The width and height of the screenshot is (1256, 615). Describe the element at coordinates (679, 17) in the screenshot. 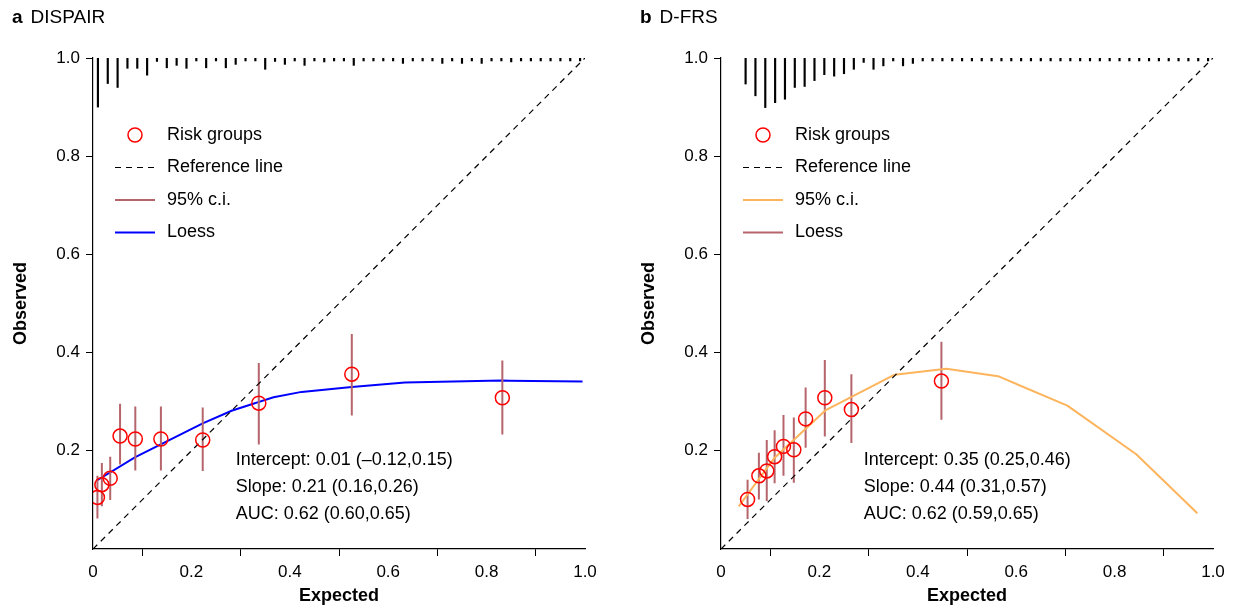

I see `chart-title: b D-FRS` at that location.